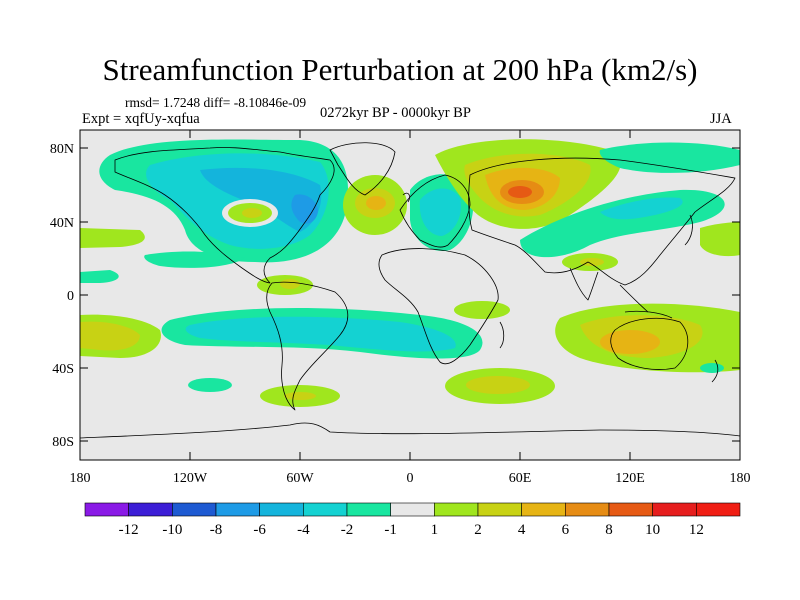 The width and height of the screenshot is (800, 600). Describe the element at coordinates (376, 203) in the screenshot. I see `contour-positive-north-atlantic-peak` at that location.